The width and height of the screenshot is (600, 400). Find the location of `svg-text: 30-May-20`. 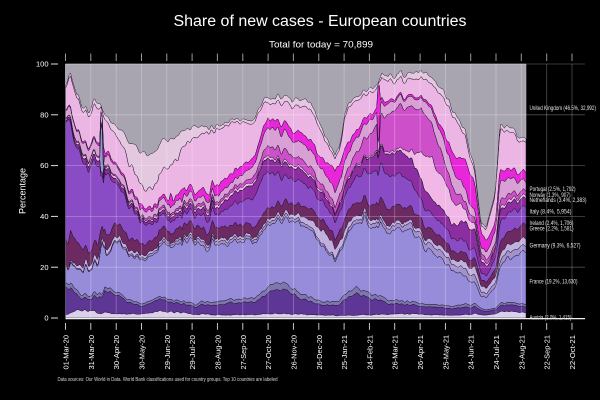

svg-text: 30-May-20 is located at coordinates (143, 352).